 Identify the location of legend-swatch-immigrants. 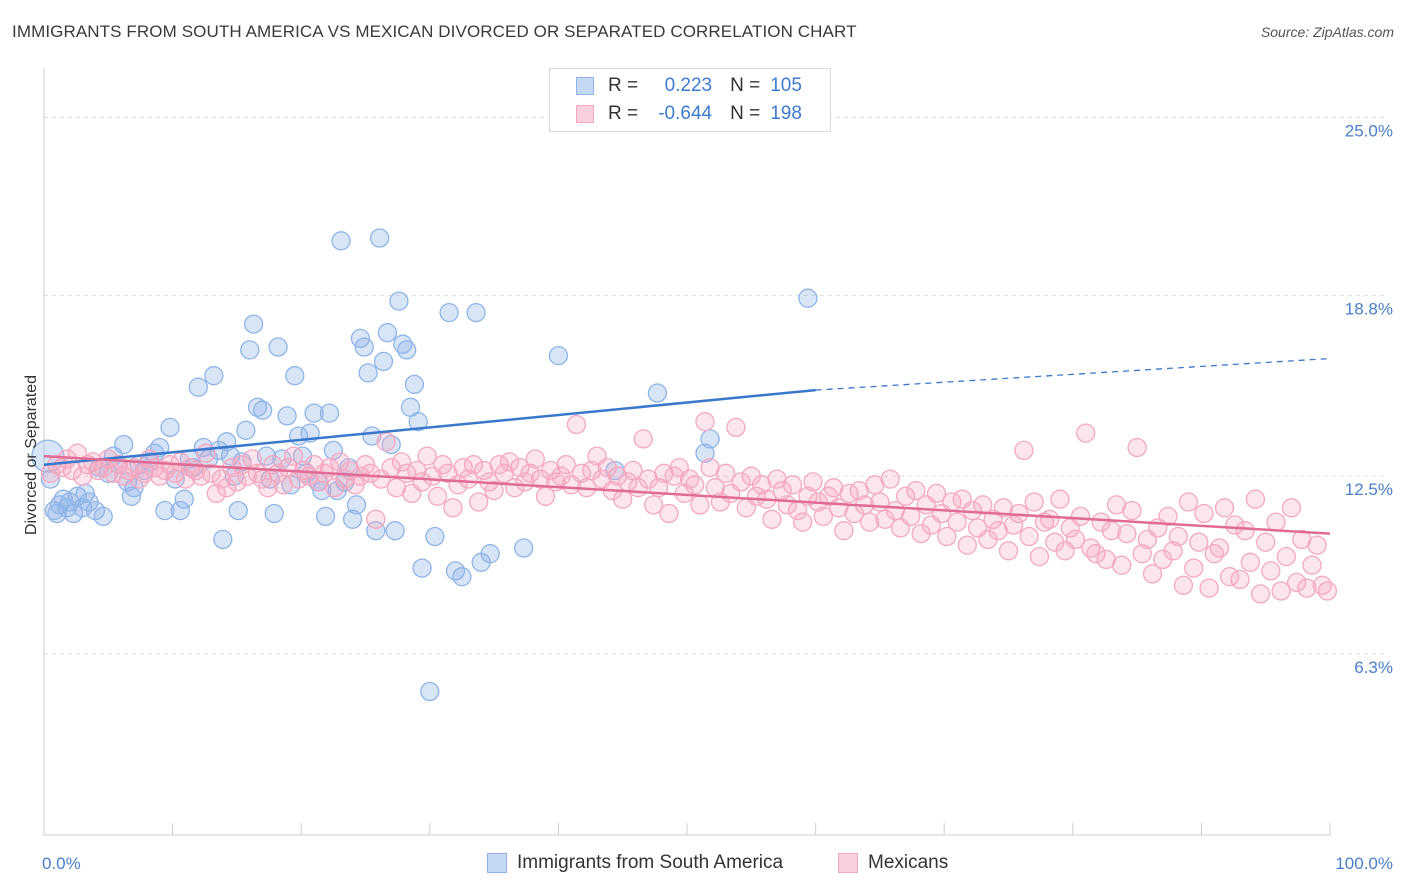
(497, 863).